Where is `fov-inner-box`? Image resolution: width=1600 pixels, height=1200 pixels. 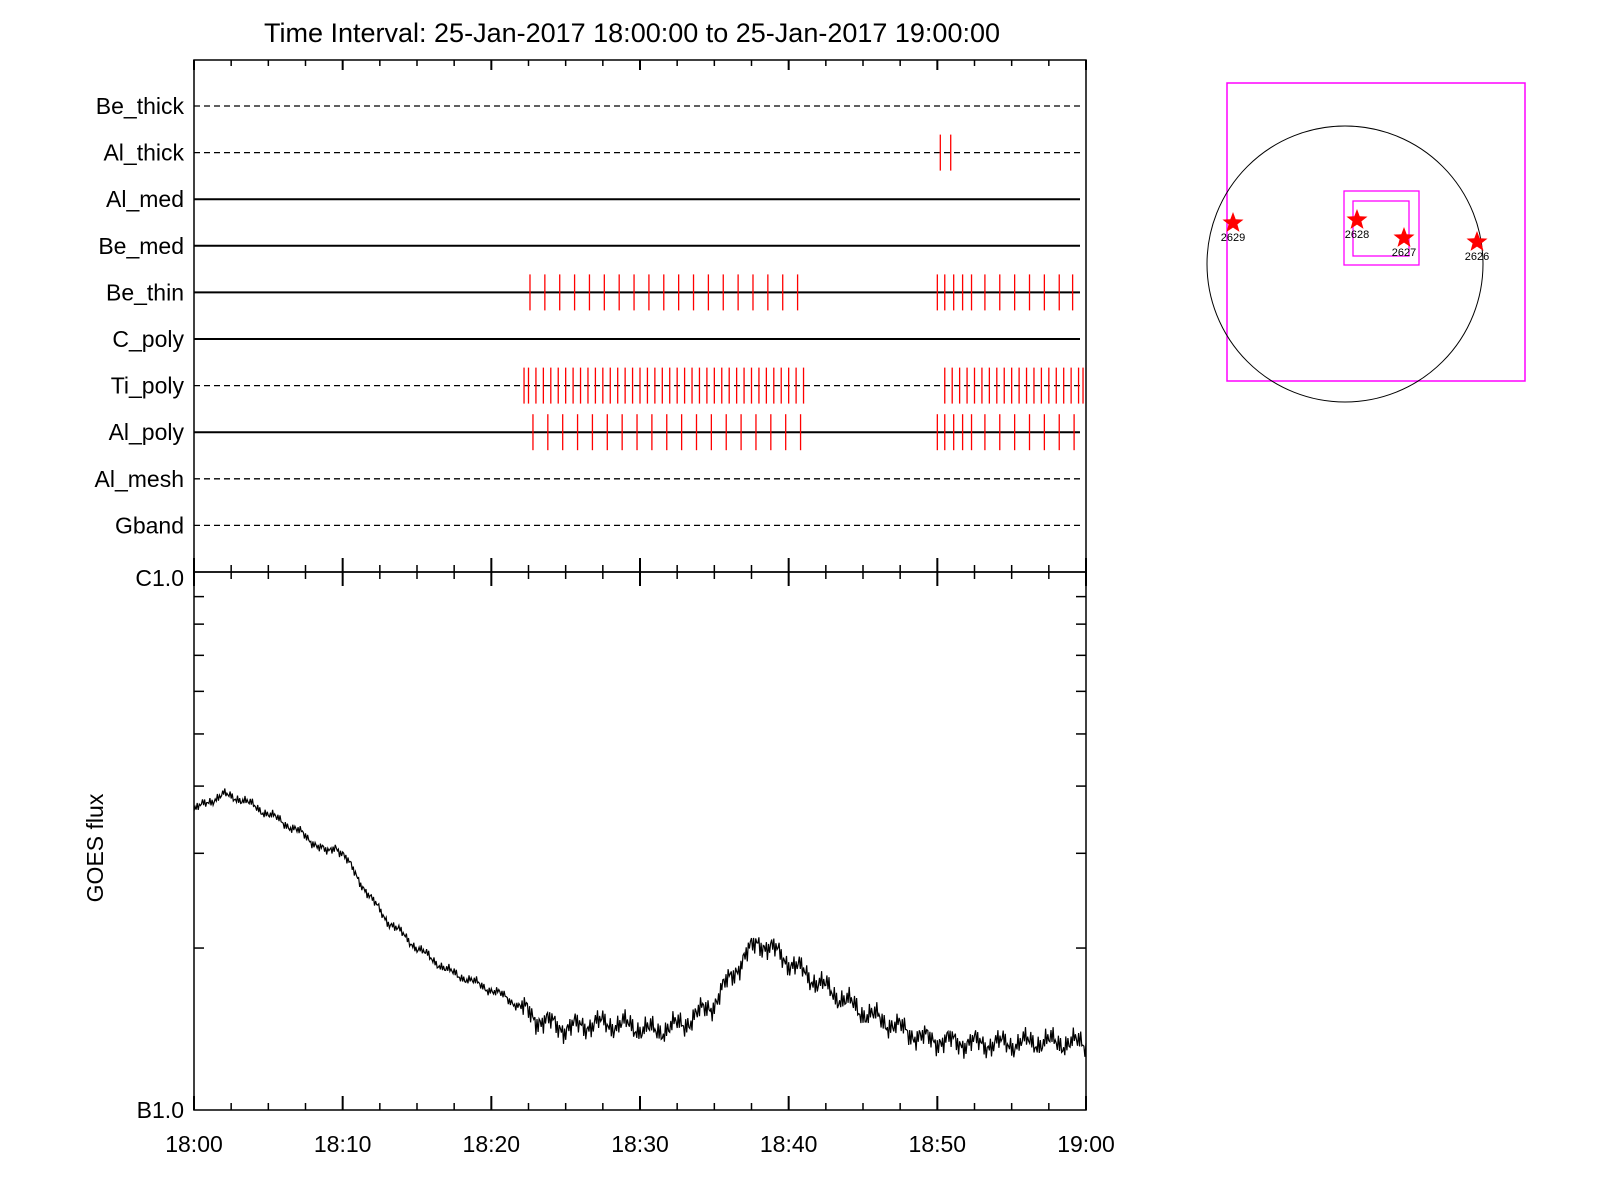
fov-inner-box is located at coordinates (1381, 228).